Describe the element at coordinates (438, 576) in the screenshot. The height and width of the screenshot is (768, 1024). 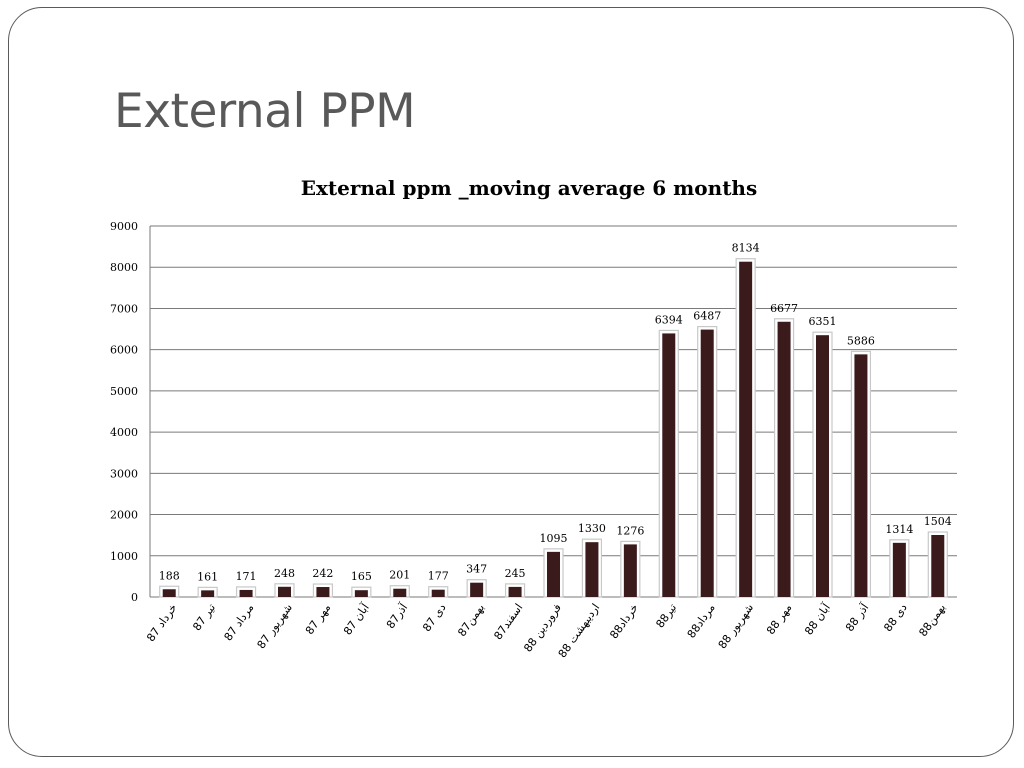
I see `data-label: 177` at that location.